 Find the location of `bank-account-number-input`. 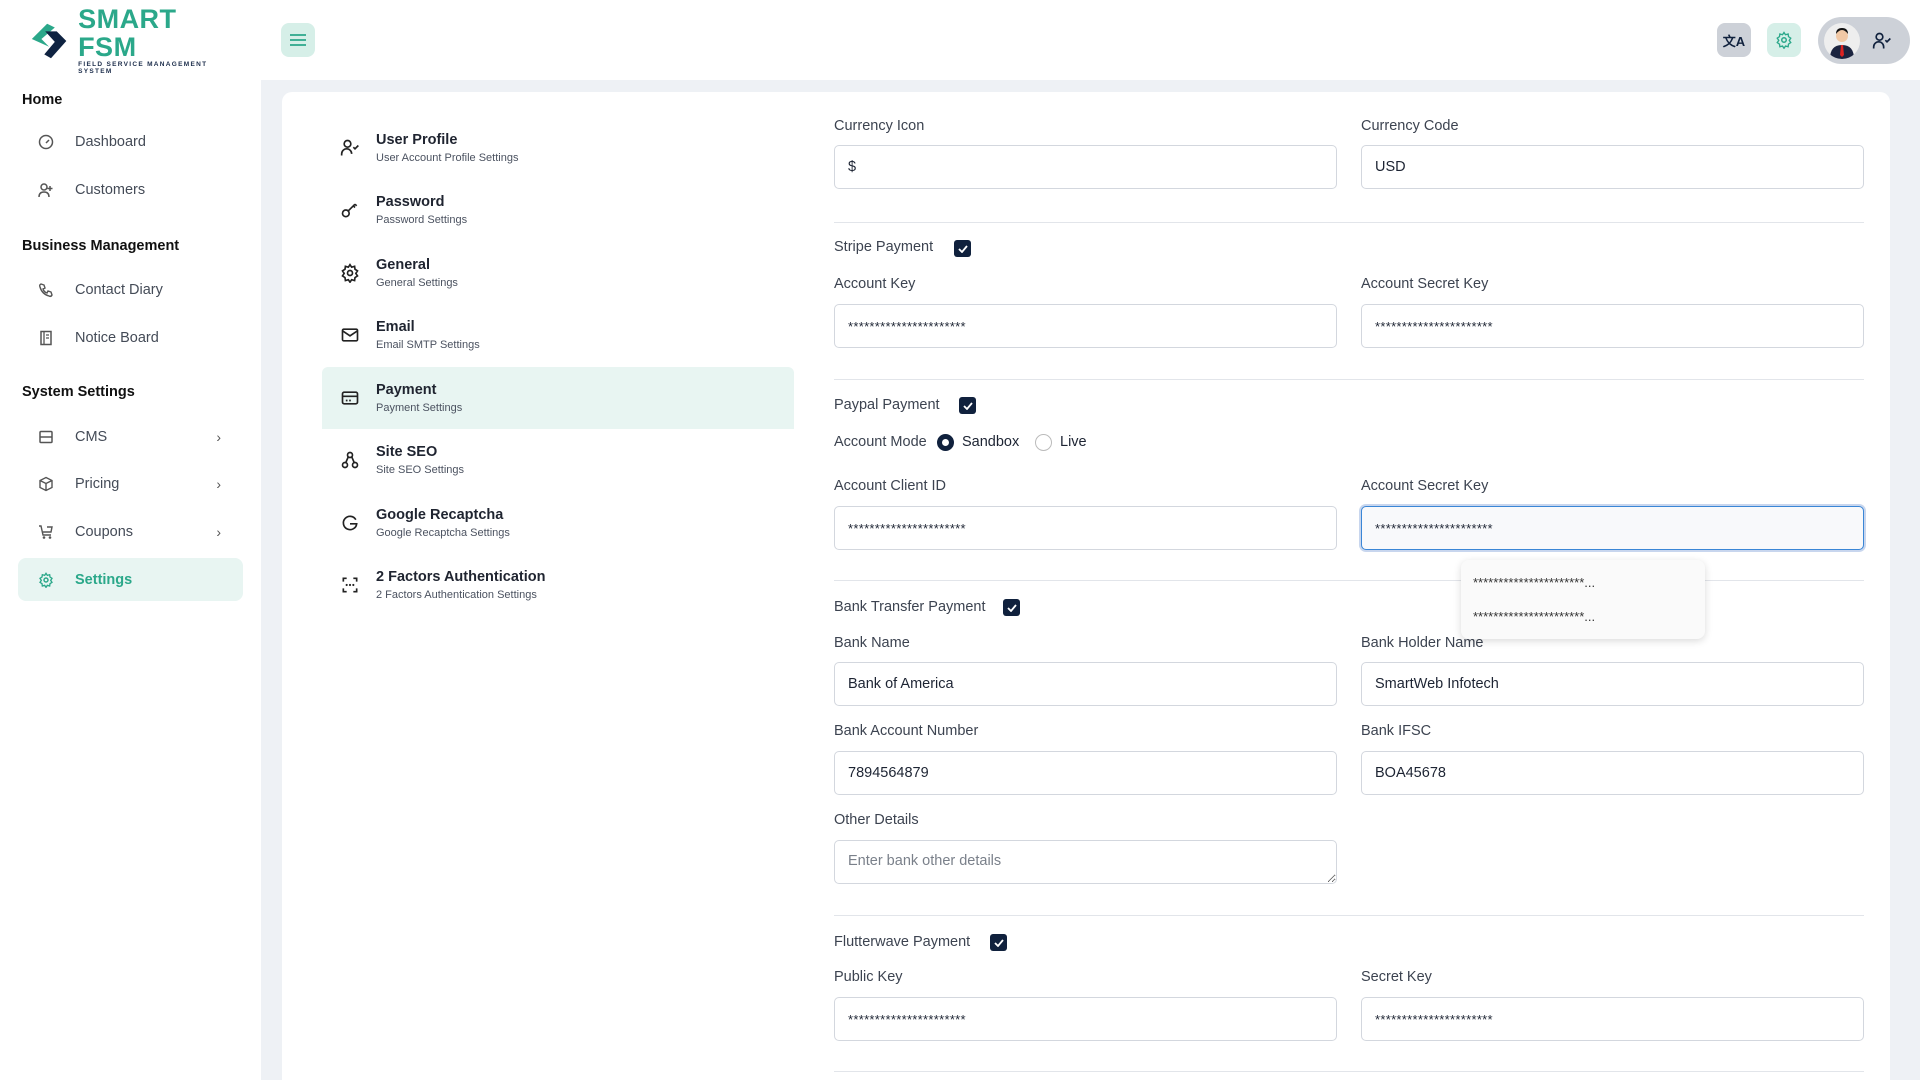

bank-account-number-input is located at coordinates (1085, 773).